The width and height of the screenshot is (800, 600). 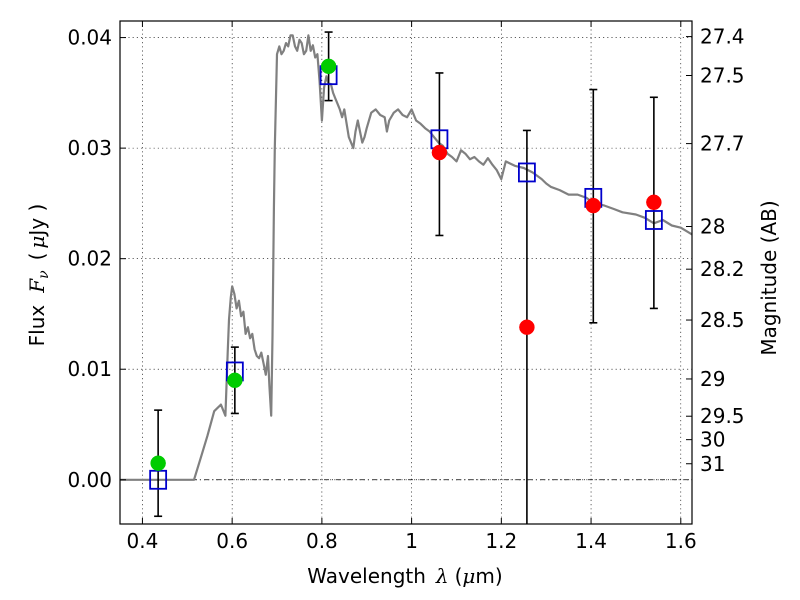 What do you see at coordinates (89, 38) in the screenshot?
I see `y-tick-label: 0.04` at bounding box center [89, 38].